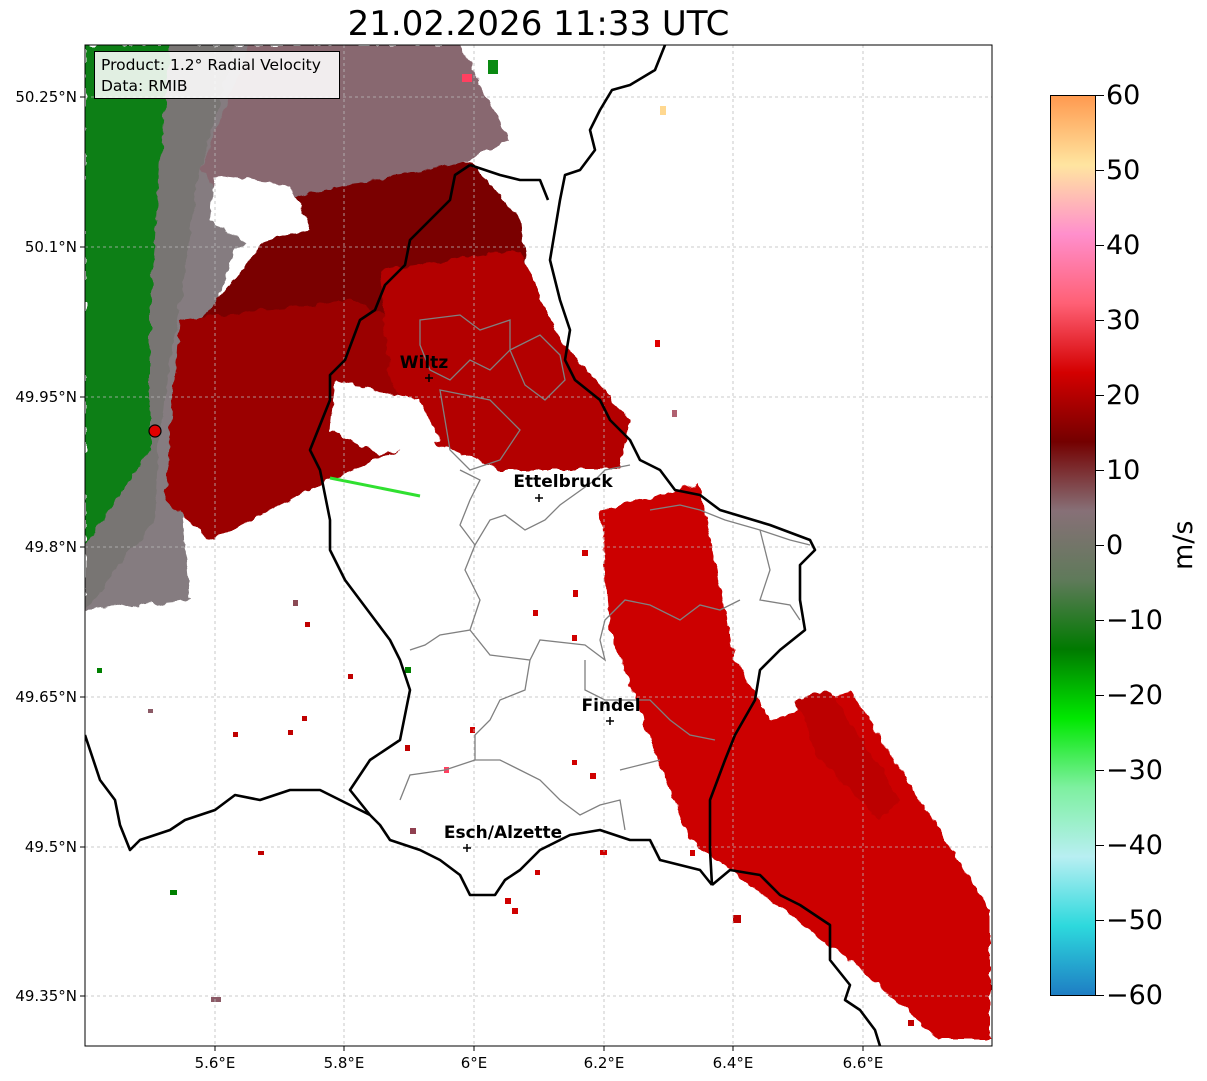 Image resolution: width=1207 pixels, height=1081 pixels. What do you see at coordinates (604, 1063) in the screenshot?
I see `lon-label: 6.2°E` at bounding box center [604, 1063].